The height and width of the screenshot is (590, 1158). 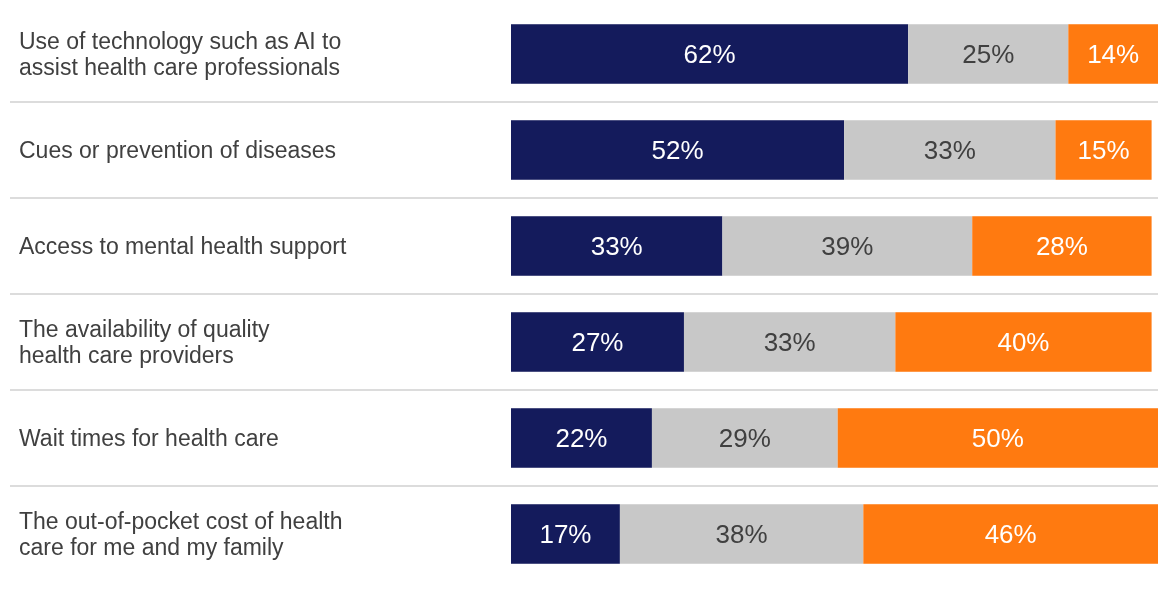 I want to click on data-label: 27%, so click(x=597, y=342).